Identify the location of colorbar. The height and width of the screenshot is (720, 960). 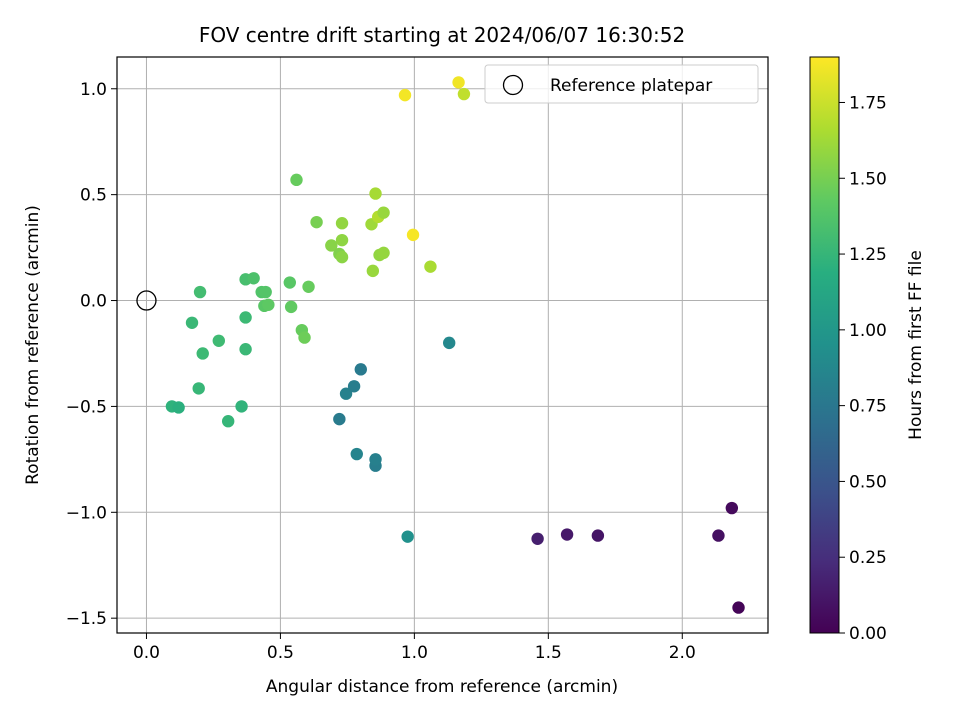
(824, 345).